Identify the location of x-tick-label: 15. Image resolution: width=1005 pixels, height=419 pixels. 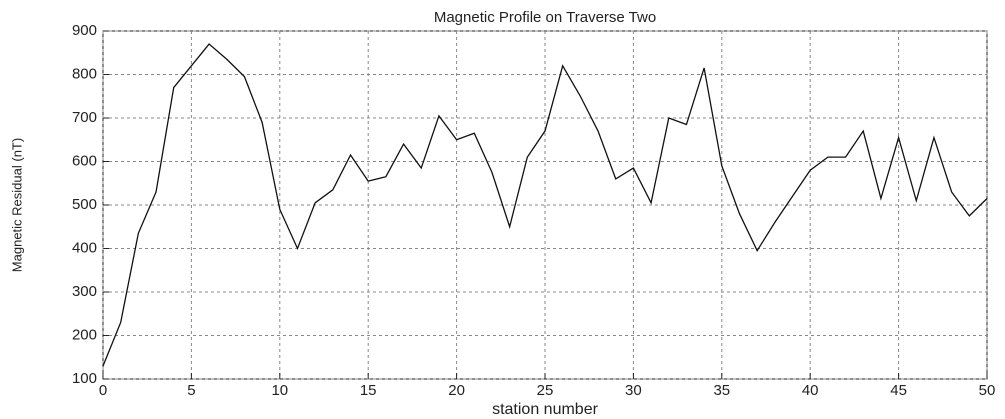
(368, 390).